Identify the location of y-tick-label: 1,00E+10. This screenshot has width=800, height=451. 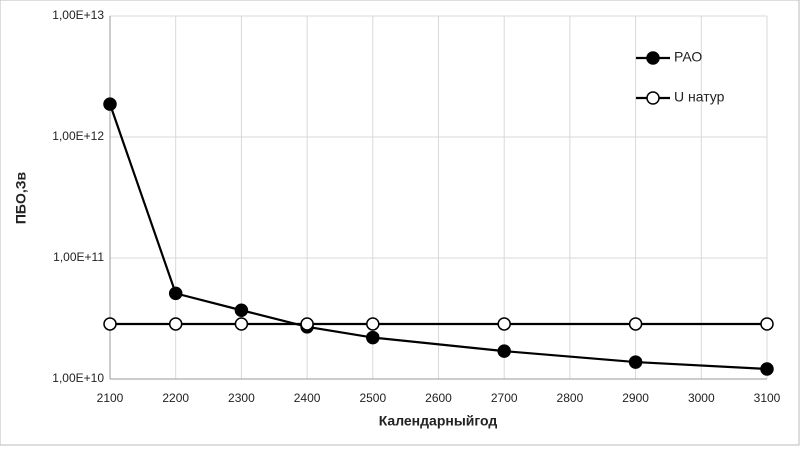
(78, 378).